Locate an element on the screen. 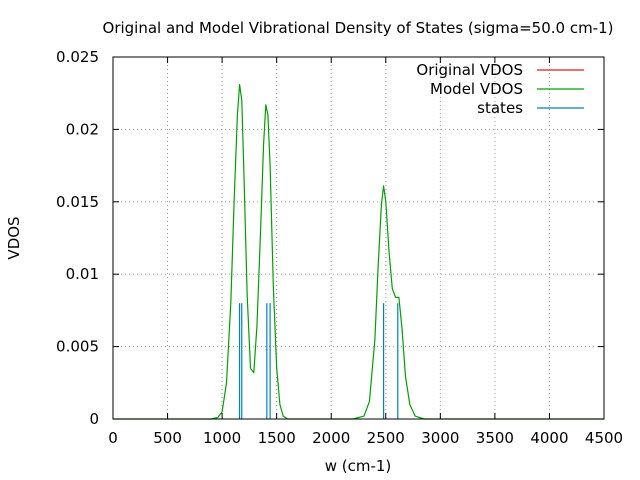 This screenshot has height=480, width=640. x-tick-label: 2000 is located at coordinates (331, 438).